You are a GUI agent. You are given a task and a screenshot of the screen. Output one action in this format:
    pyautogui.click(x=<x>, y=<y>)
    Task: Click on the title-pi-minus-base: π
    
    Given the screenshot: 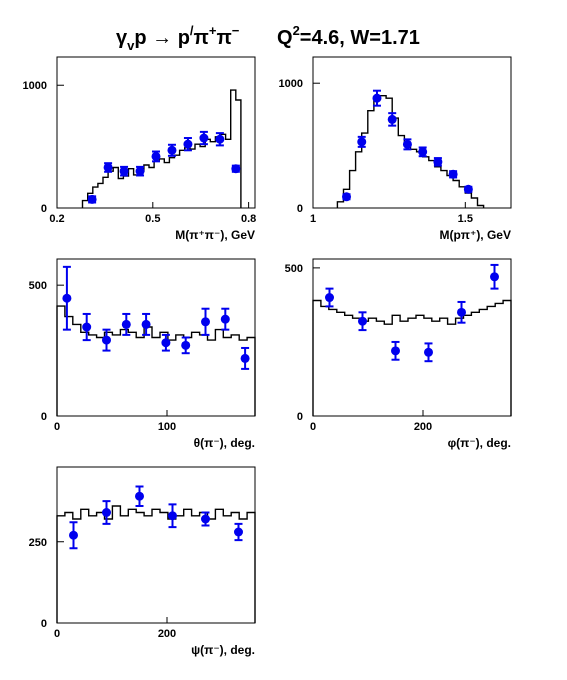 What is the action you would take?
    pyautogui.click(x=223, y=38)
    